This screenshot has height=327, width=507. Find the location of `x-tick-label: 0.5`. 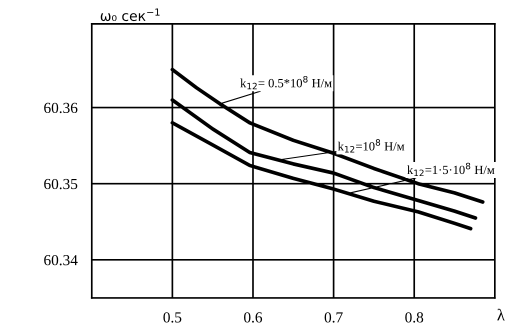

x-tick-label: 0.5 is located at coordinates (172, 317).